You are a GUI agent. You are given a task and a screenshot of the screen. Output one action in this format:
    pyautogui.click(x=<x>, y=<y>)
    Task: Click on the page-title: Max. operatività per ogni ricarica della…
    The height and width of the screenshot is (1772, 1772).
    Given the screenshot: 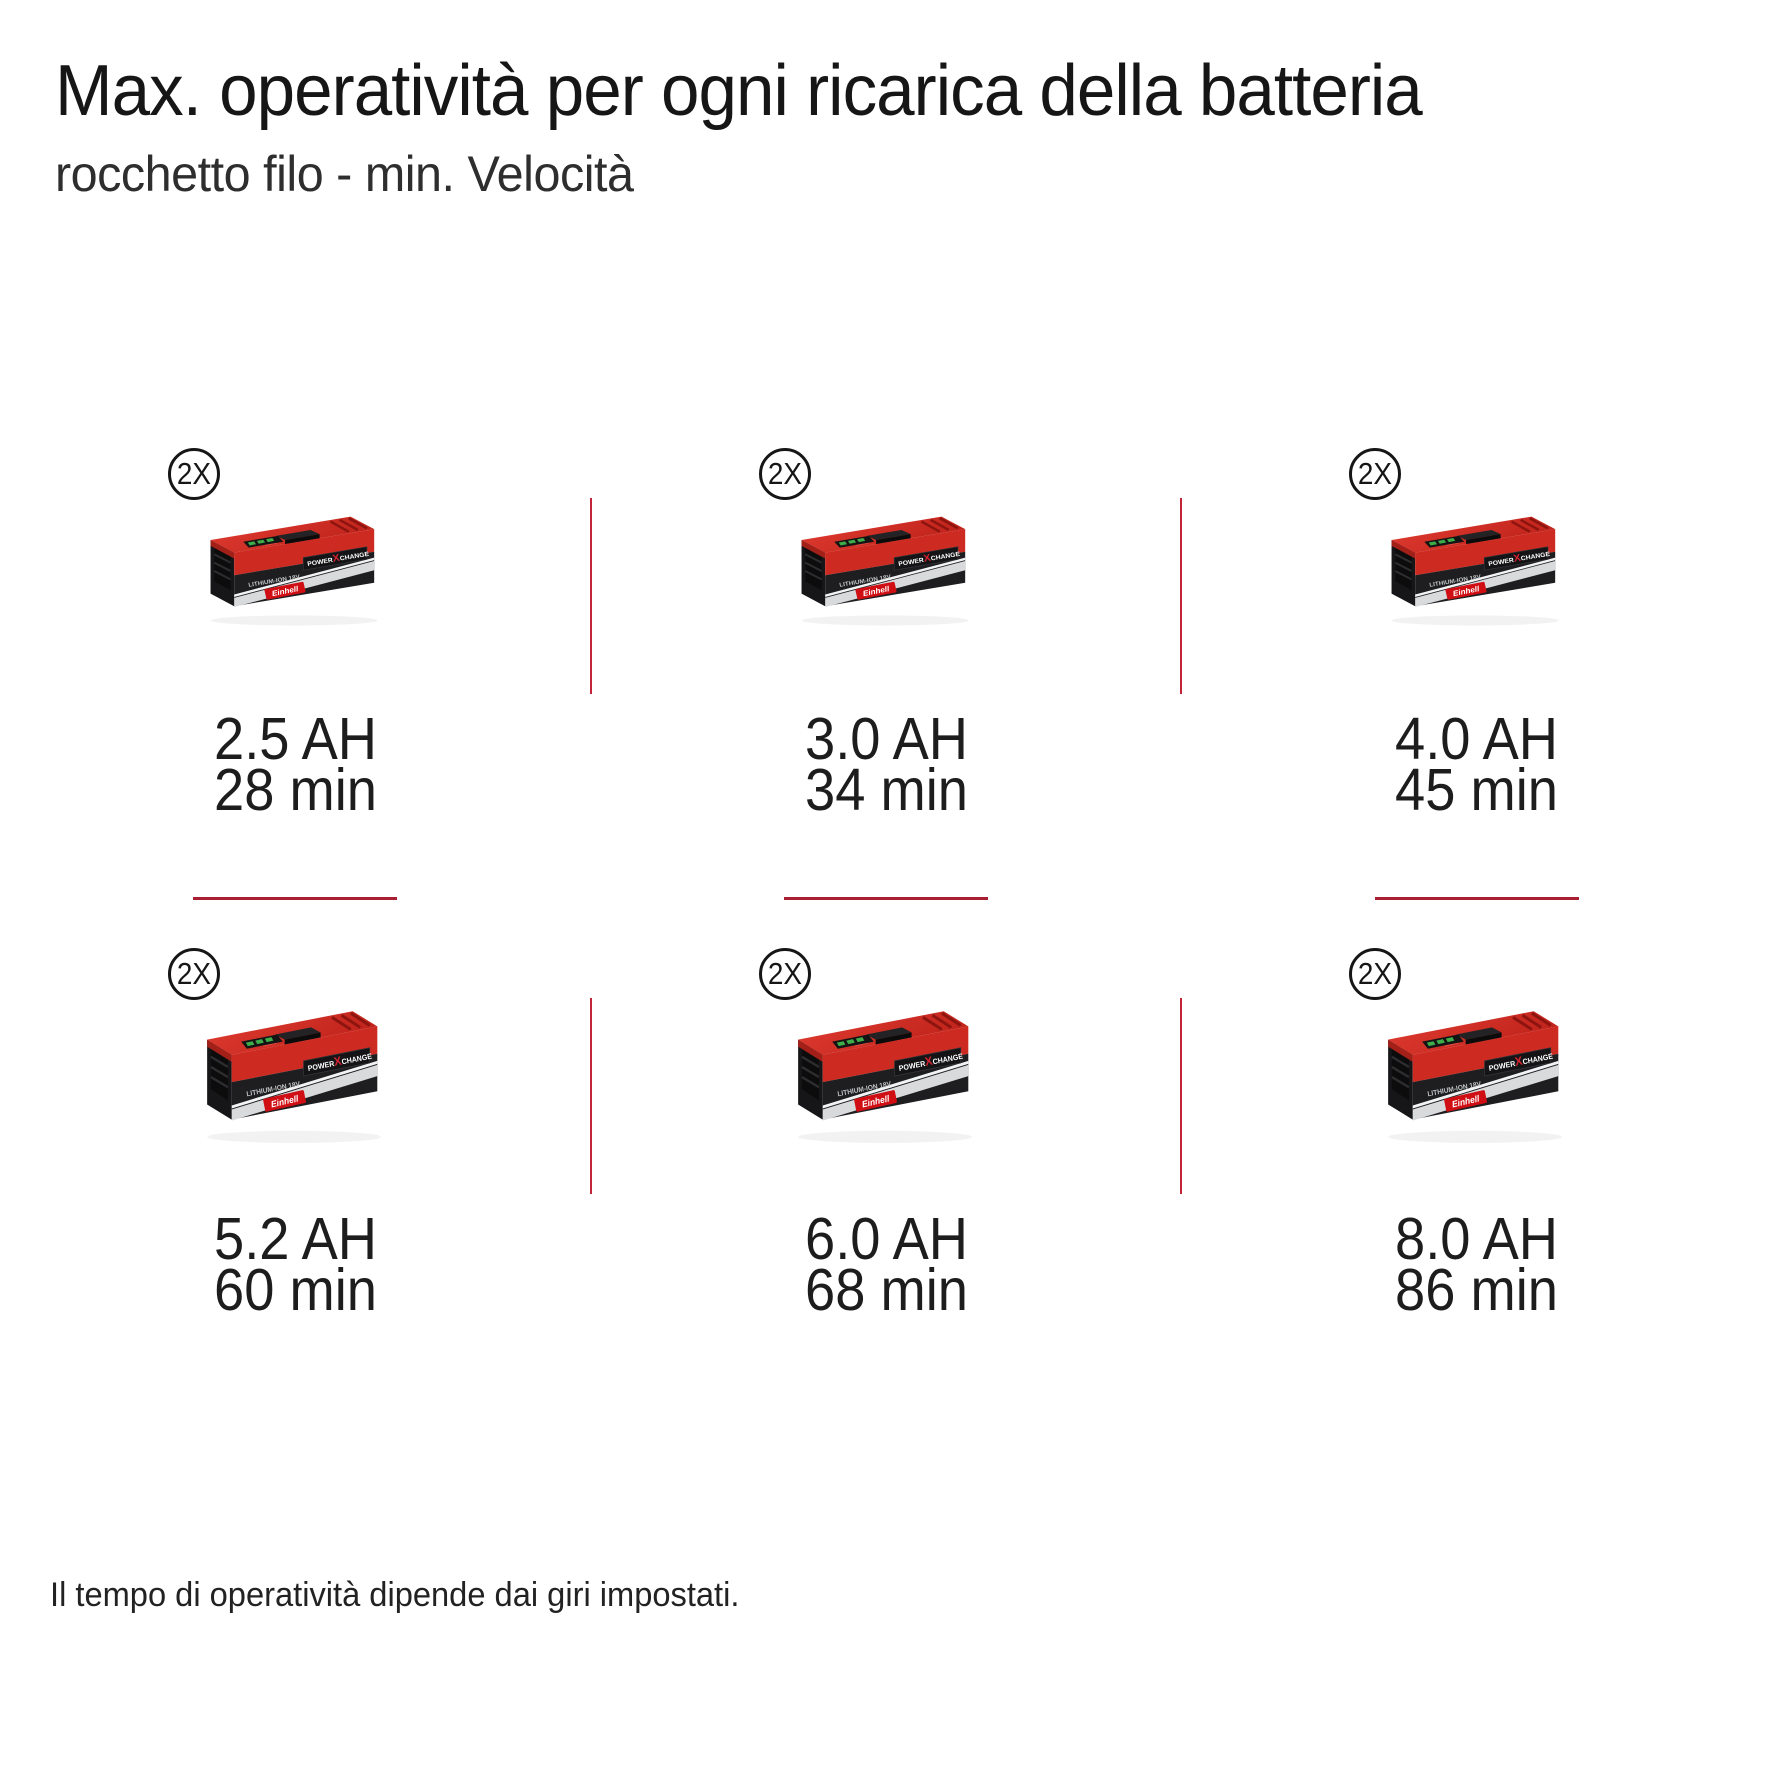 What is the action you would take?
    pyautogui.click(x=739, y=91)
    